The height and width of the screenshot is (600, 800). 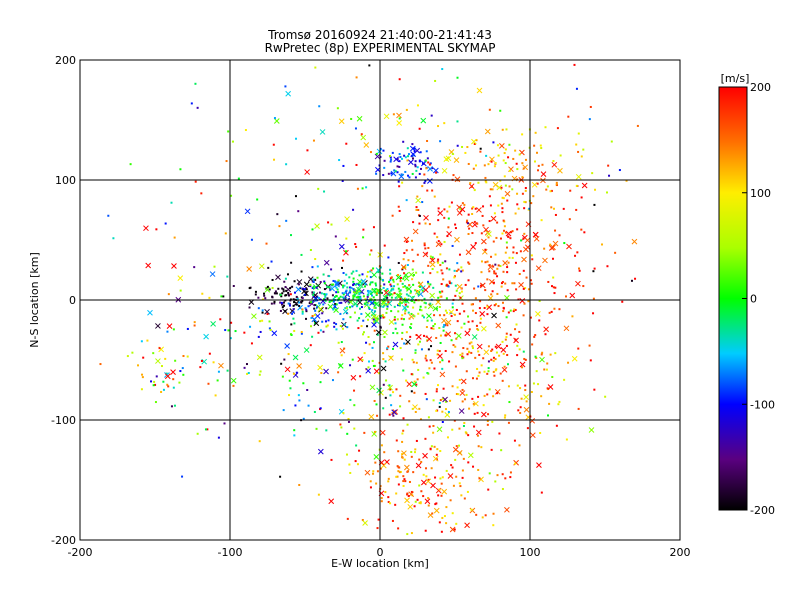 I want to click on chart-title: Tromsø 20160924 21:40:00-21:41:43, so click(x=379, y=35).